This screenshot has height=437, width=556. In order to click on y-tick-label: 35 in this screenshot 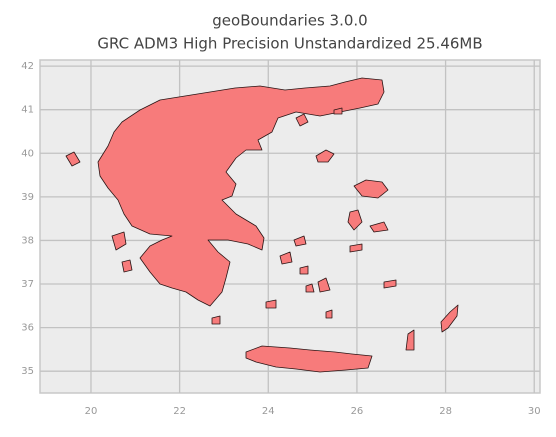, I will do `click(27, 371)`.